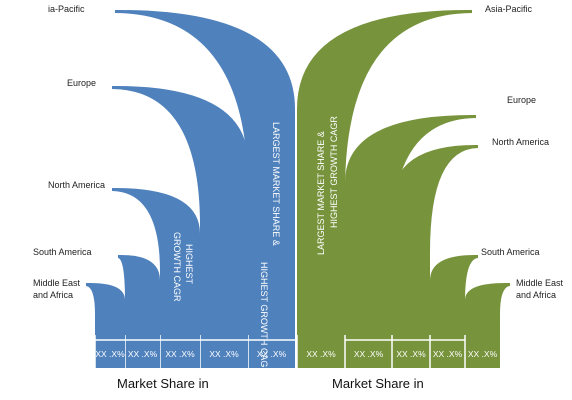 This screenshot has height=400, width=572. I want to click on region-label: Asia-Pacific, so click(509, 9).